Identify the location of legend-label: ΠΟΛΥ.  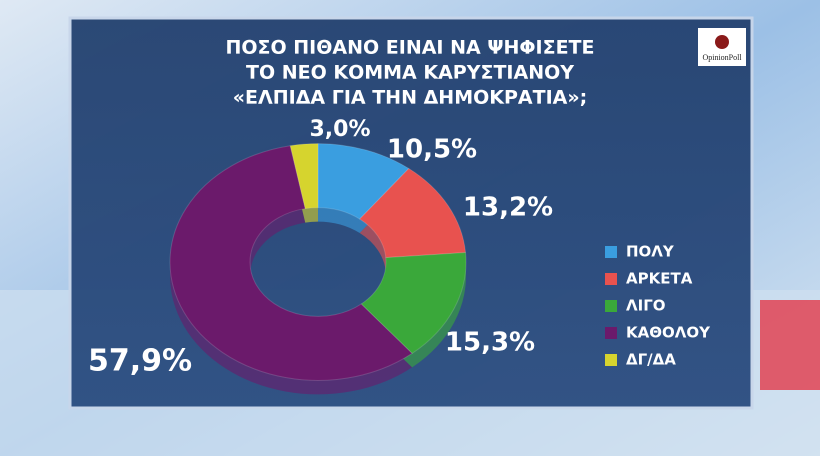
(650, 252).